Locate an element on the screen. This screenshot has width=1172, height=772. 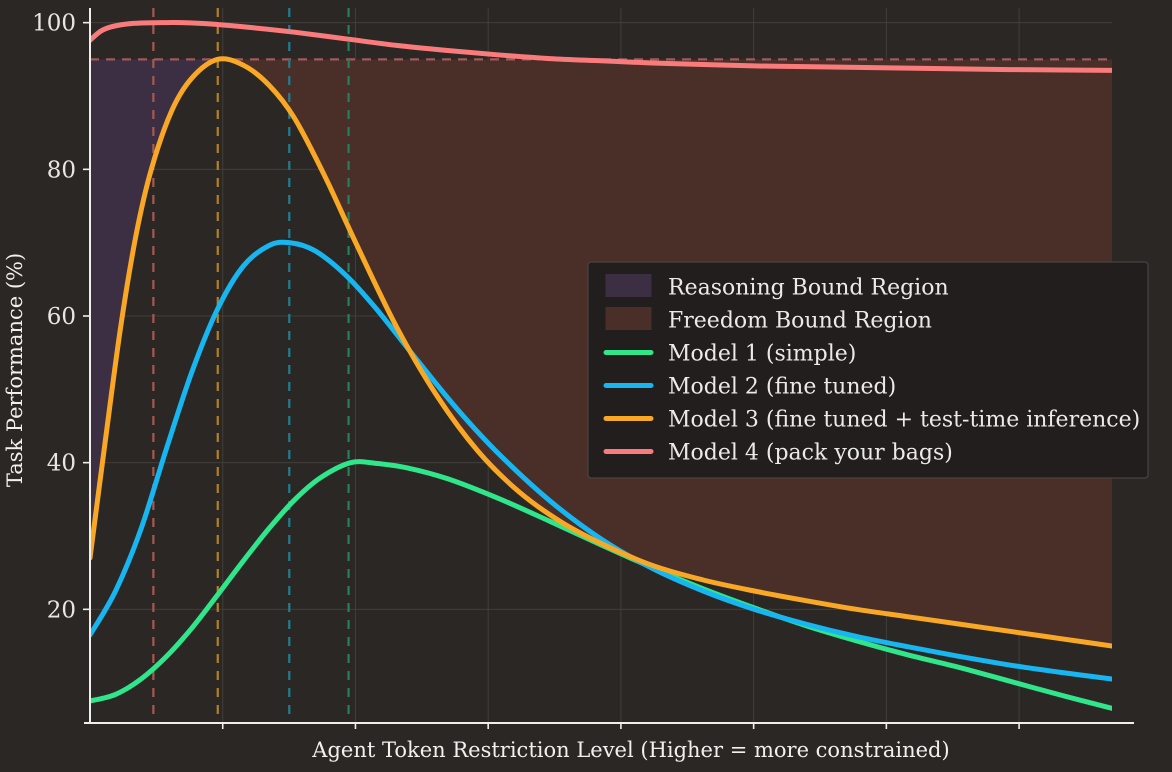
legend-item-4: Model 2 (fine tuned) is located at coordinates (749, 387).